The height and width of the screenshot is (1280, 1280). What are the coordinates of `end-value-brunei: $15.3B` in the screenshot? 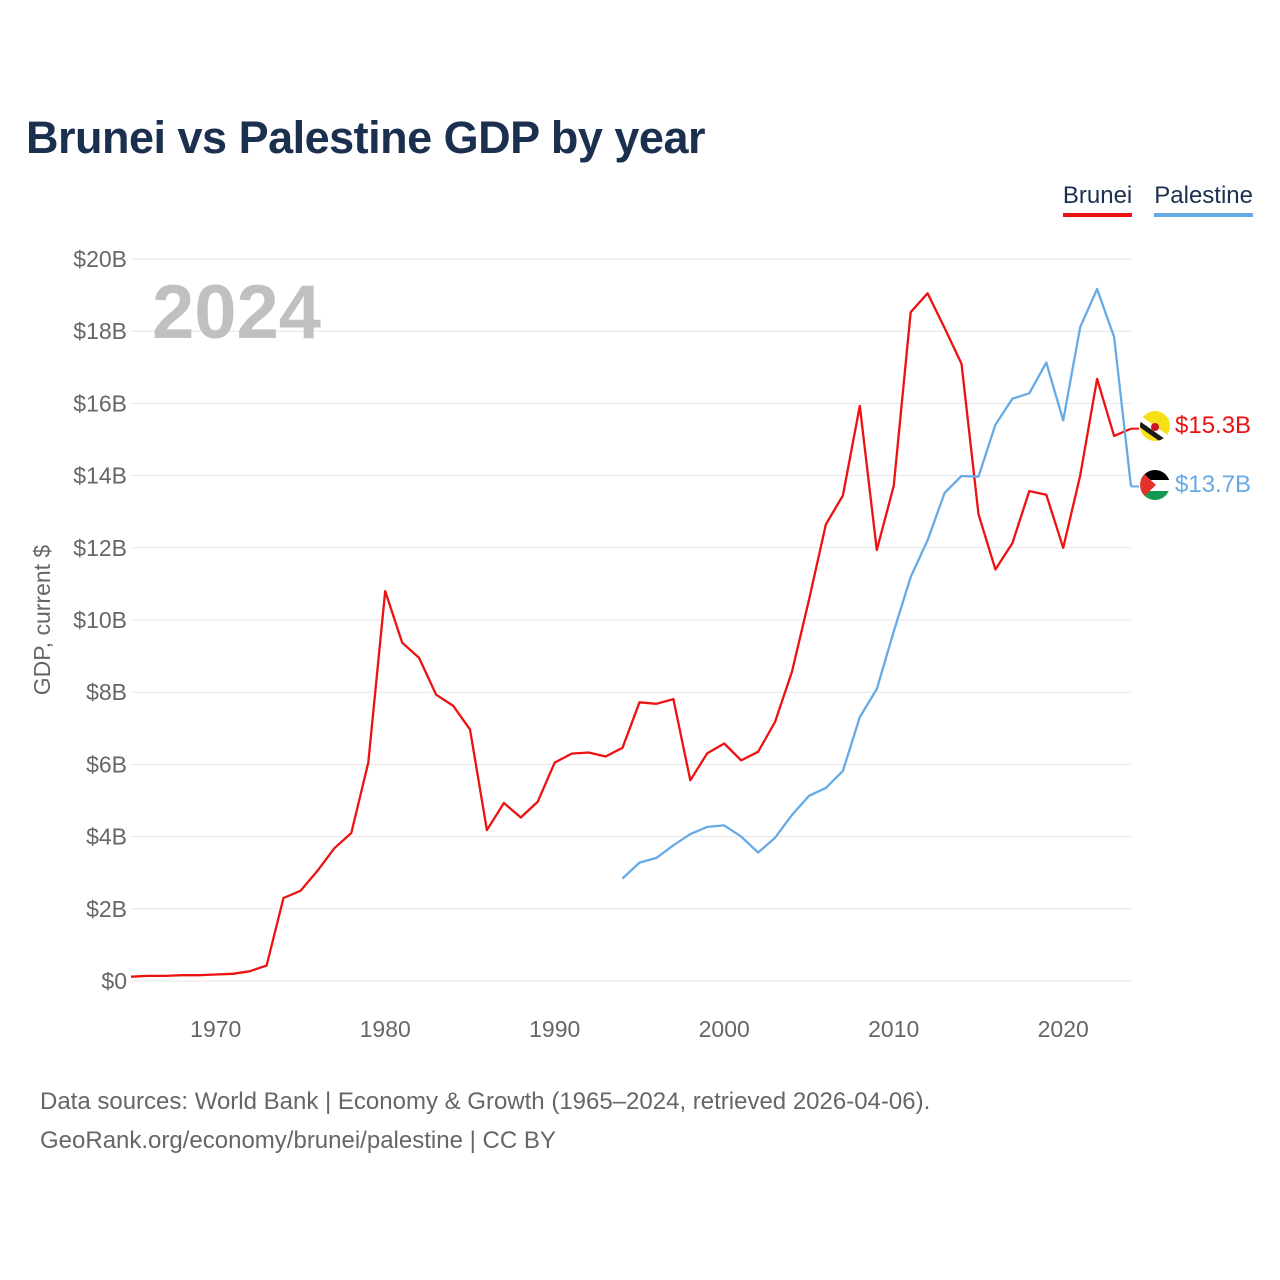 It's located at (1213, 425).